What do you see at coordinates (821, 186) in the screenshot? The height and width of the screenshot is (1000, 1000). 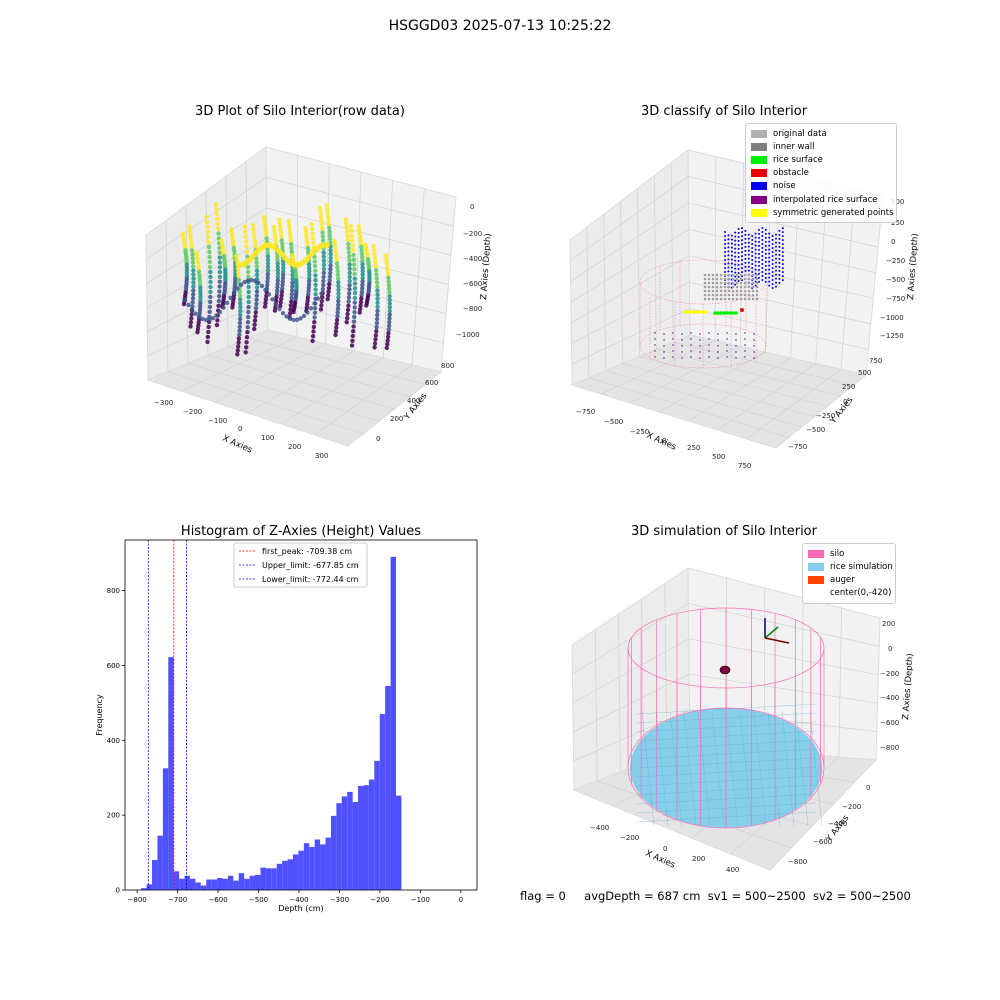 I see `legend-item: noise` at bounding box center [821, 186].